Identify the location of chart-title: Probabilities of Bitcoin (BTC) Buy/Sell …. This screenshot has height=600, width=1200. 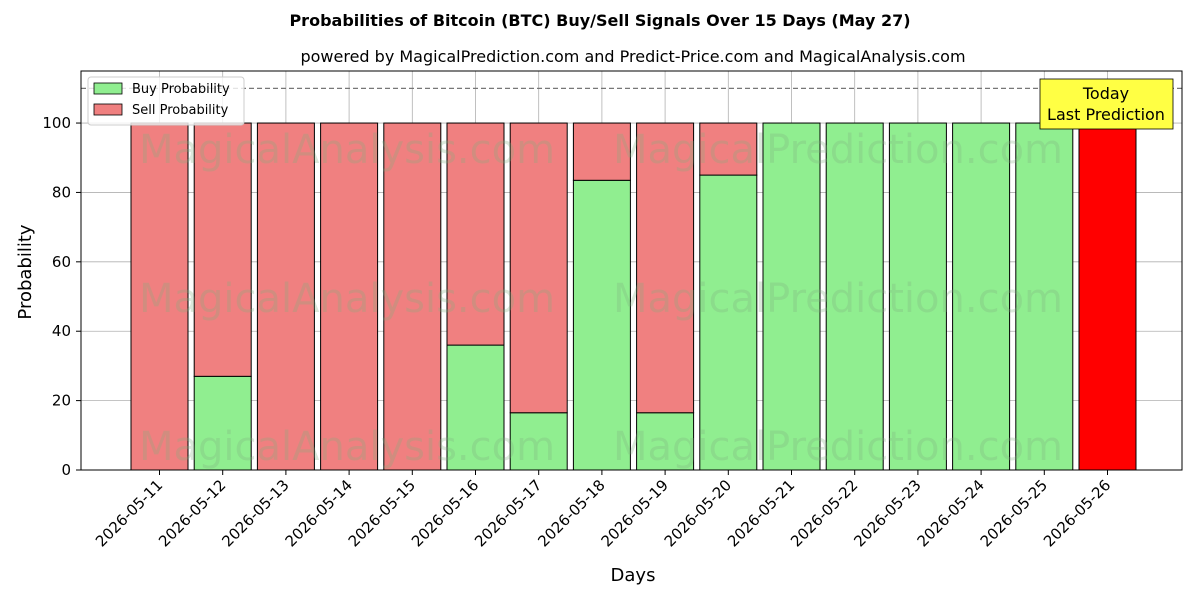
(599, 20).